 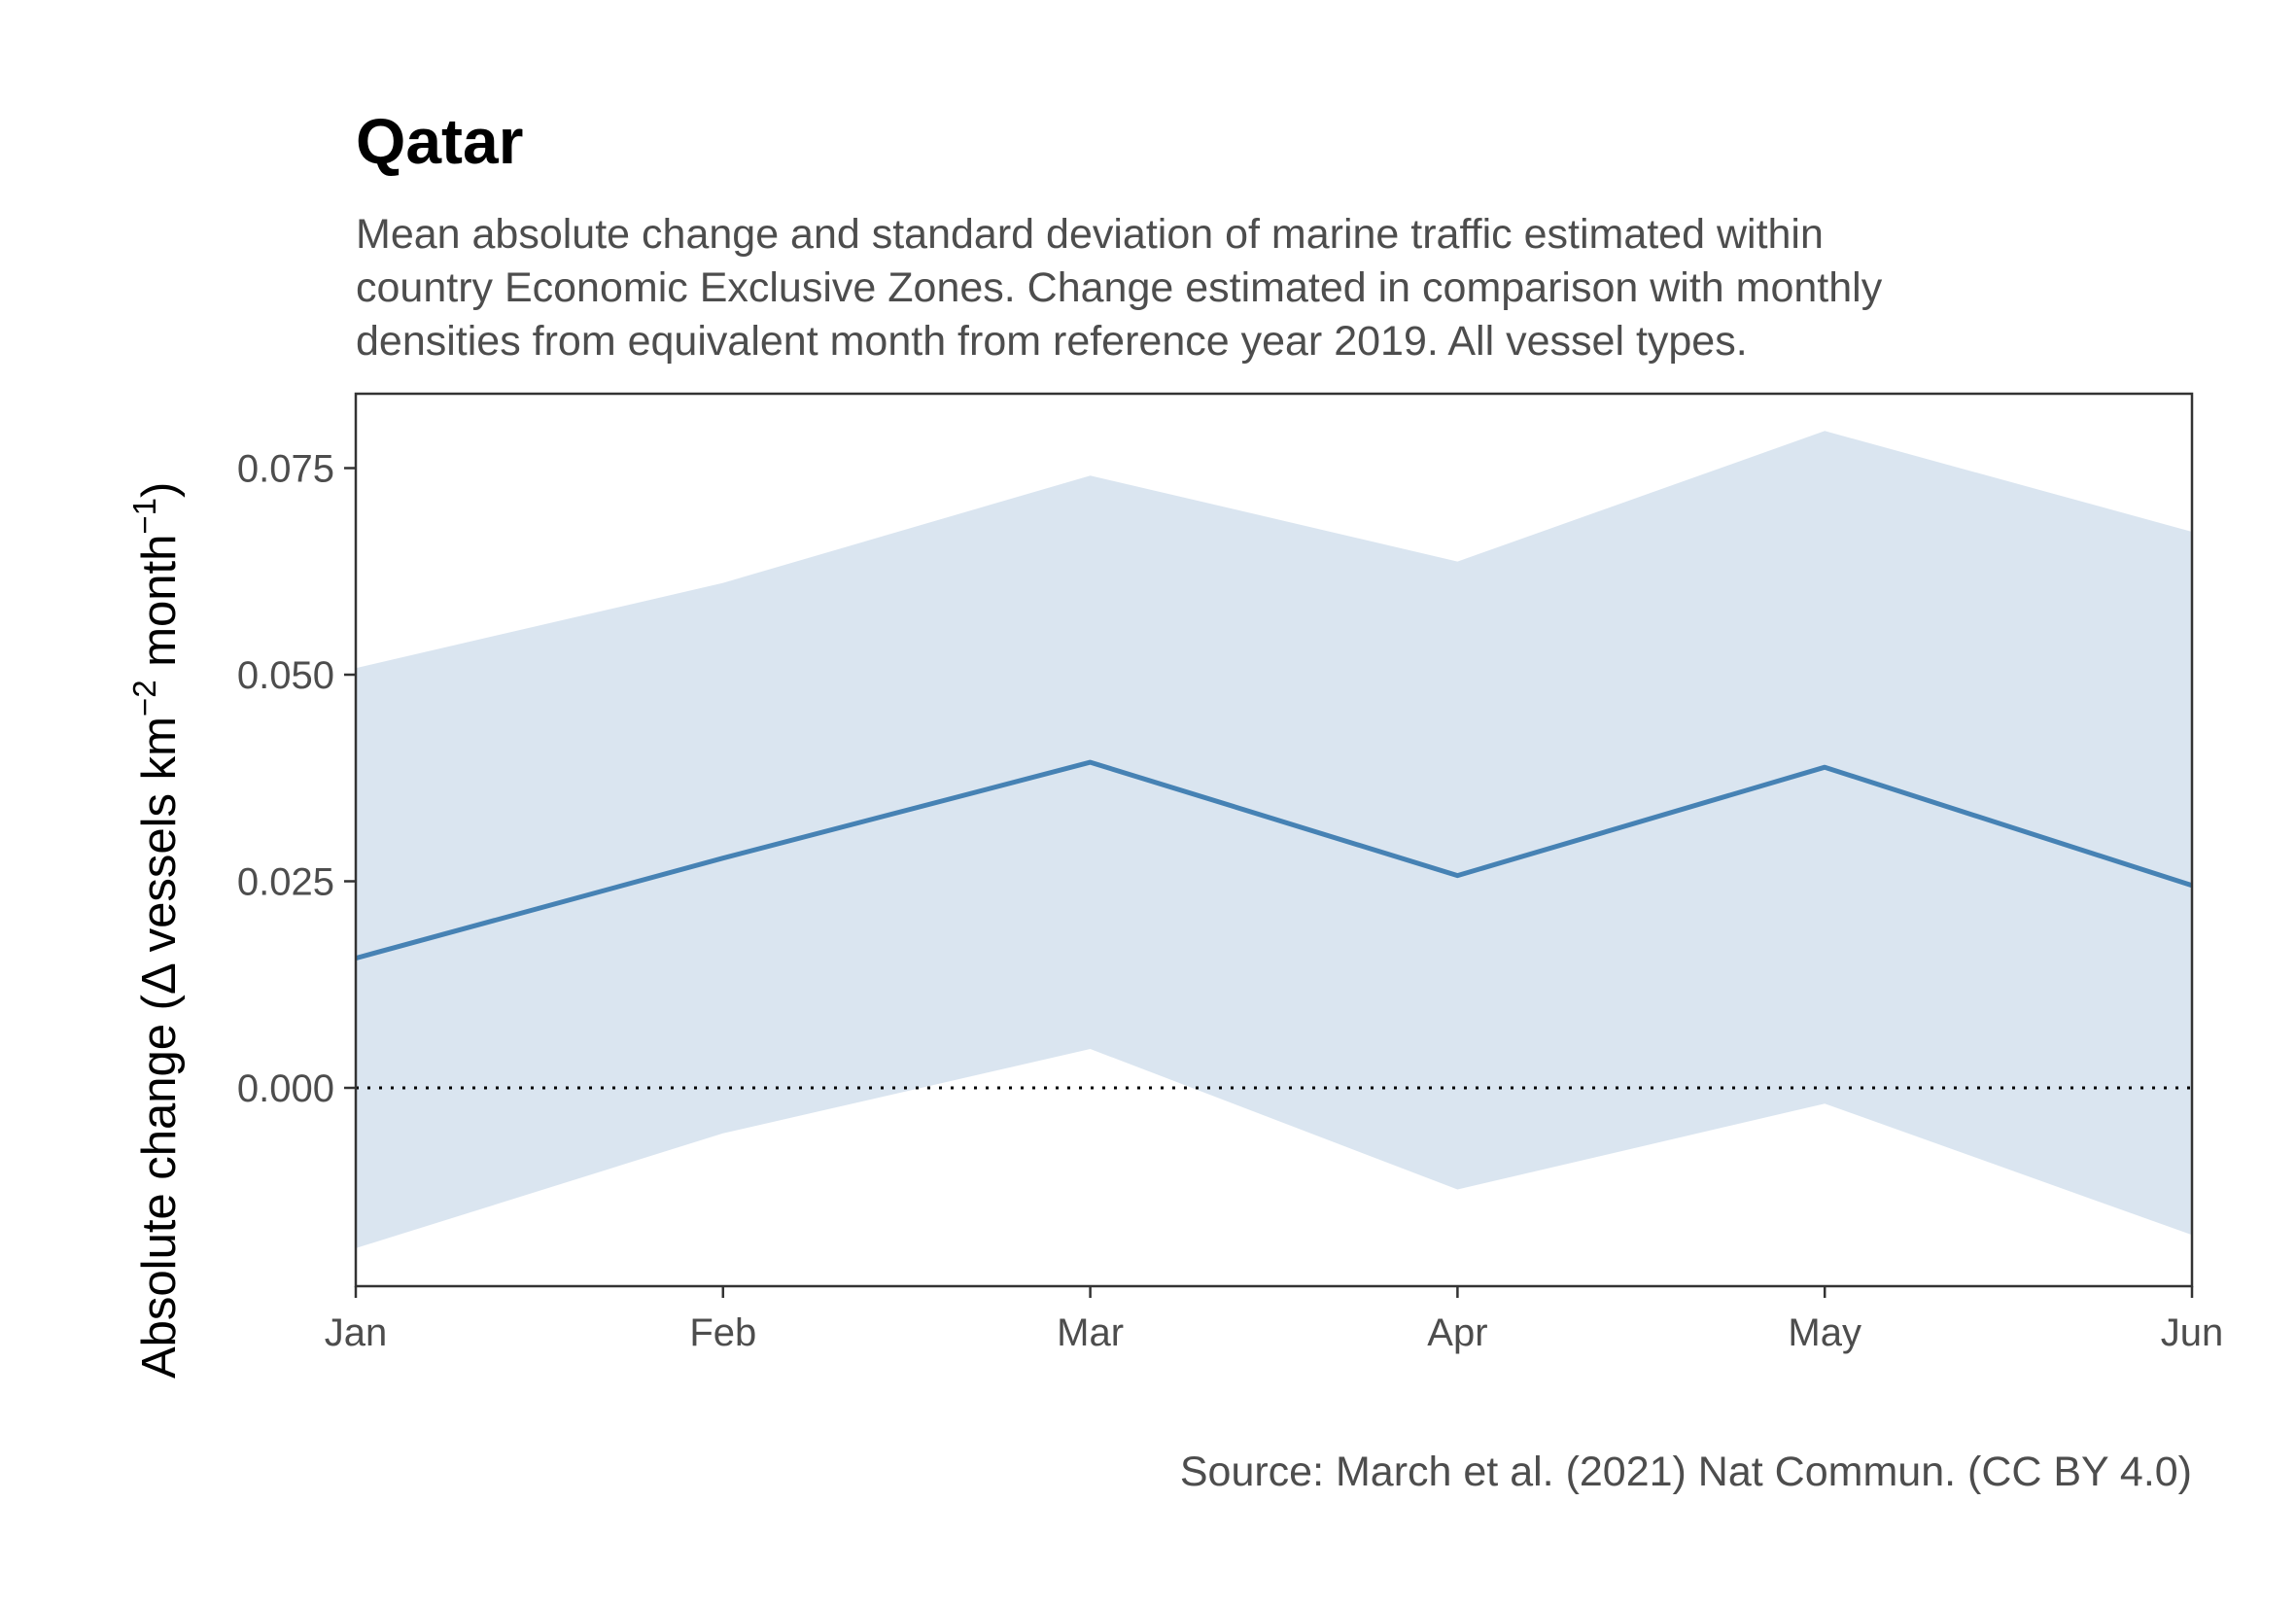 What do you see at coordinates (439, 141) in the screenshot?
I see `chart-title: Qatar` at bounding box center [439, 141].